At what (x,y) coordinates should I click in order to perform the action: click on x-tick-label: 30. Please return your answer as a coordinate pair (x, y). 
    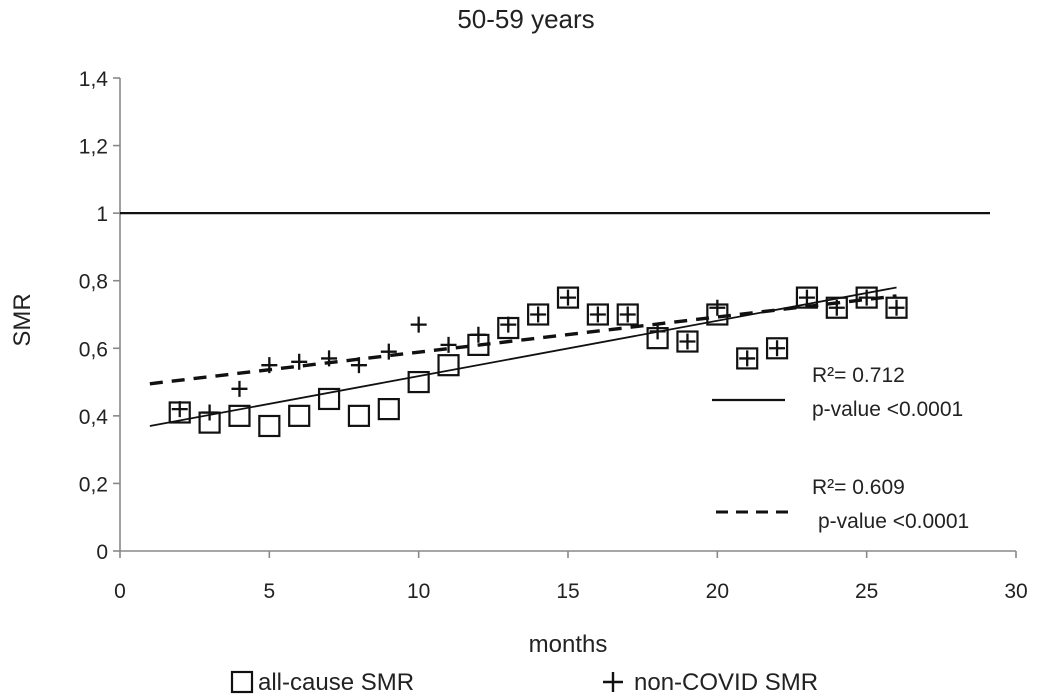
    Looking at the image, I should click on (1015, 591).